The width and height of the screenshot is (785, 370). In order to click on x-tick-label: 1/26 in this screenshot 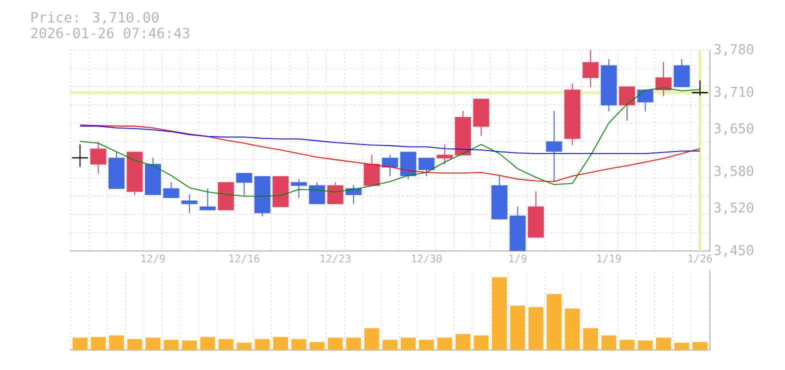, I will do `click(700, 259)`.